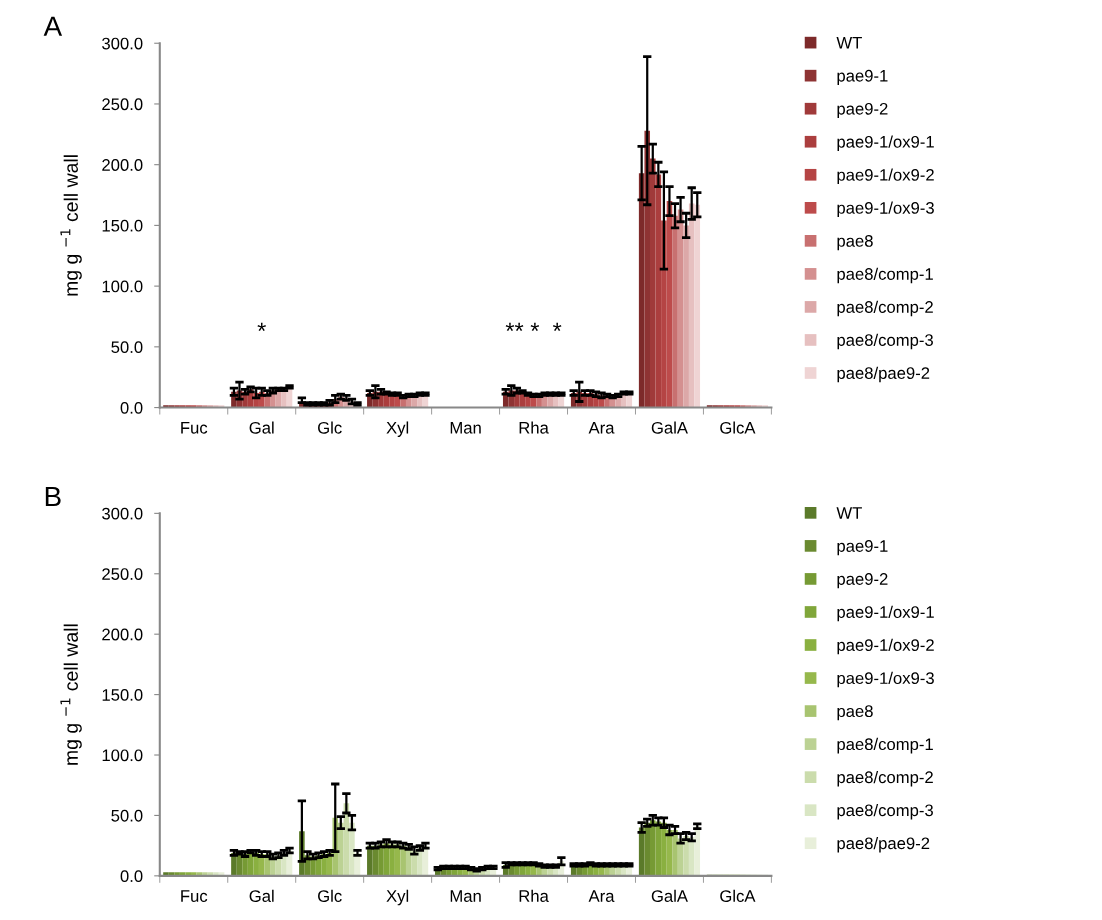 The height and width of the screenshot is (920, 1102). What do you see at coordinates (53, 496) in the screenshot?
I see `chart-title: B` at bounding box center [53, 496].